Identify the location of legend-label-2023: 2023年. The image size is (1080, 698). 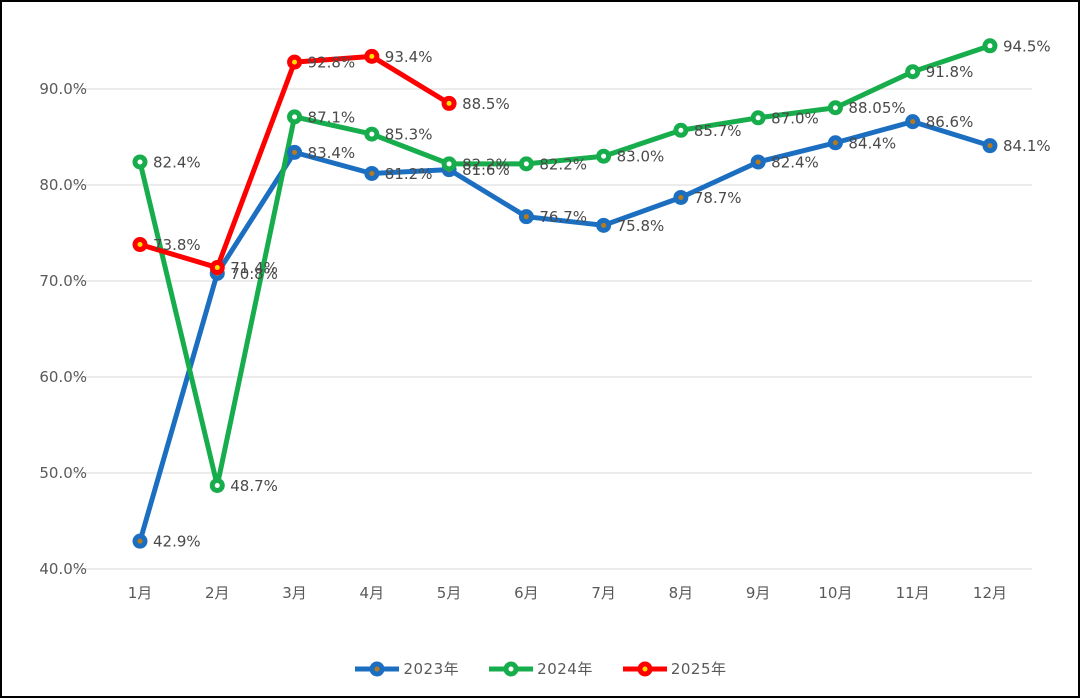
(431, 669).